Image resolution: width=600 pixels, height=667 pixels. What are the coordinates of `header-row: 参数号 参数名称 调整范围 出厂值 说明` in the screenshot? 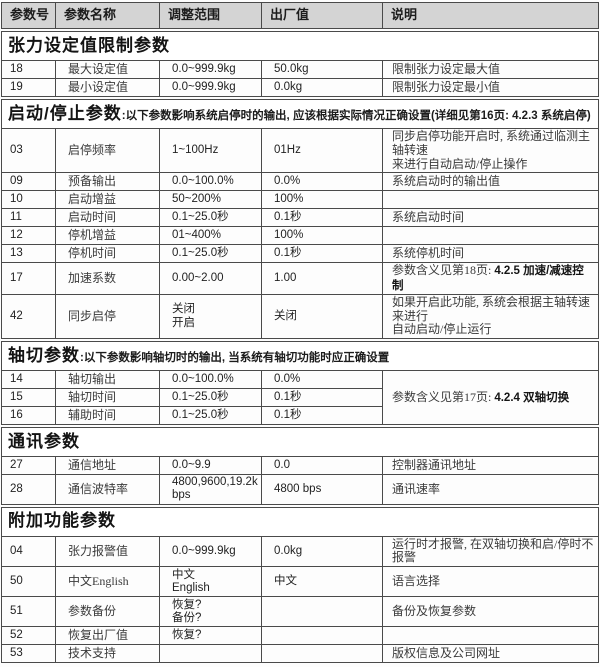 It's located at (300, 15).